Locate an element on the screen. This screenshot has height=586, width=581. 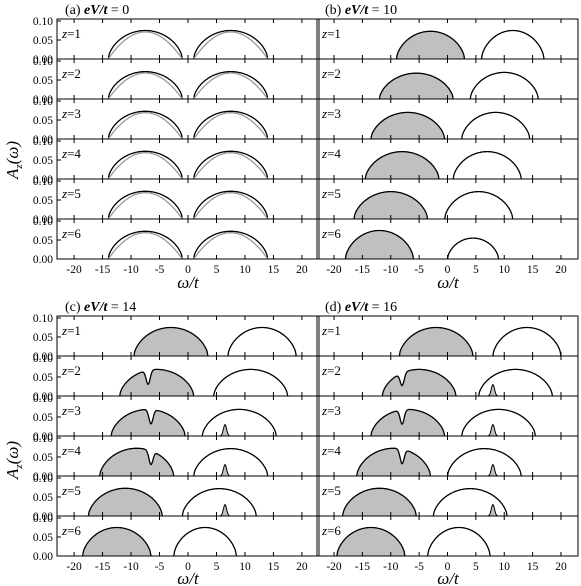
x-tick-label: 0 is located at coordinates (448, 567).